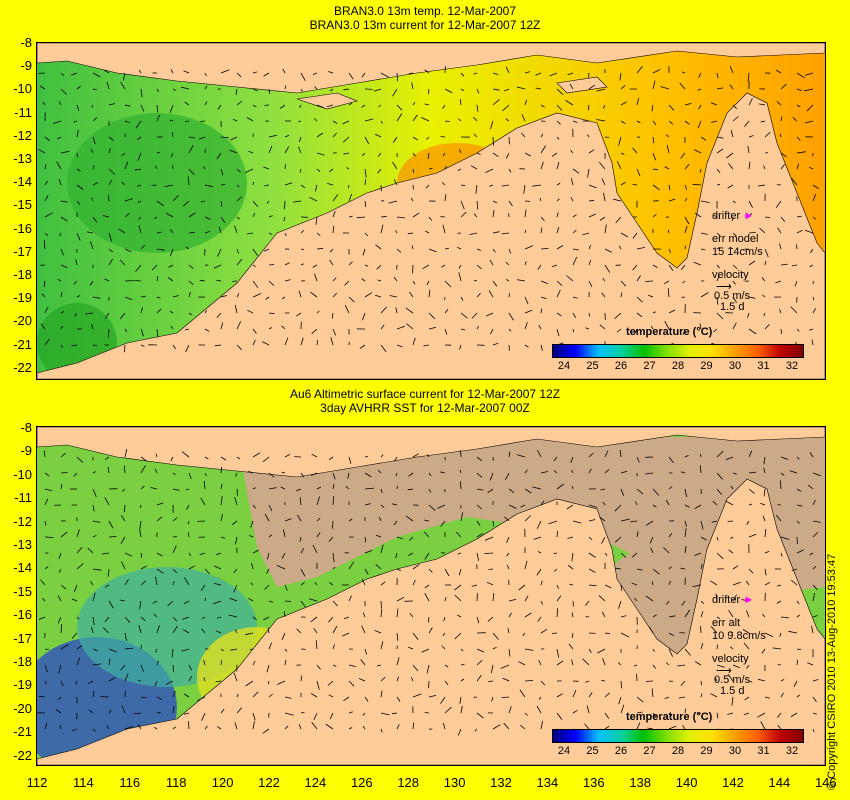  Describe the element at coordinates (621, 751) in the screenshot. I see `colorbar-tick: 26` at that location.